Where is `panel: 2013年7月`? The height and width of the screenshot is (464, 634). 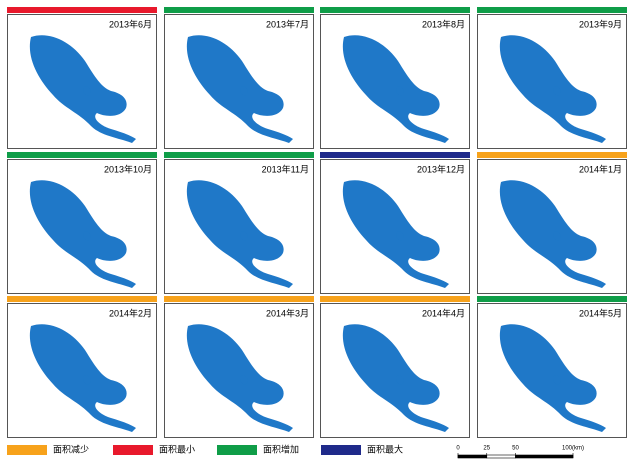 panel: 2013年7月 is located at coordinates (239, 78).